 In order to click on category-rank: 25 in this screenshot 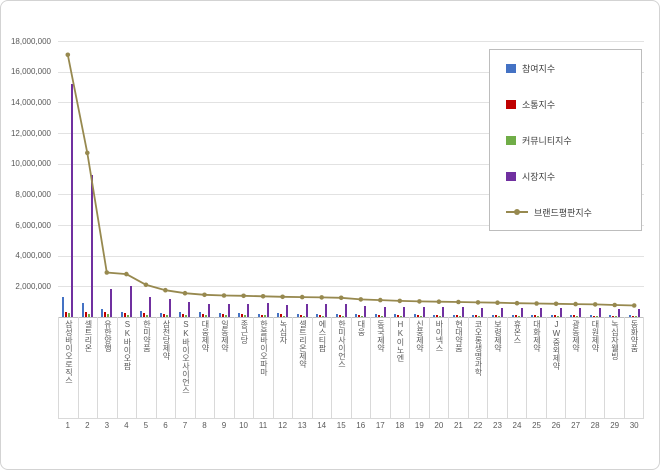, I will do `click(536, 425)`.